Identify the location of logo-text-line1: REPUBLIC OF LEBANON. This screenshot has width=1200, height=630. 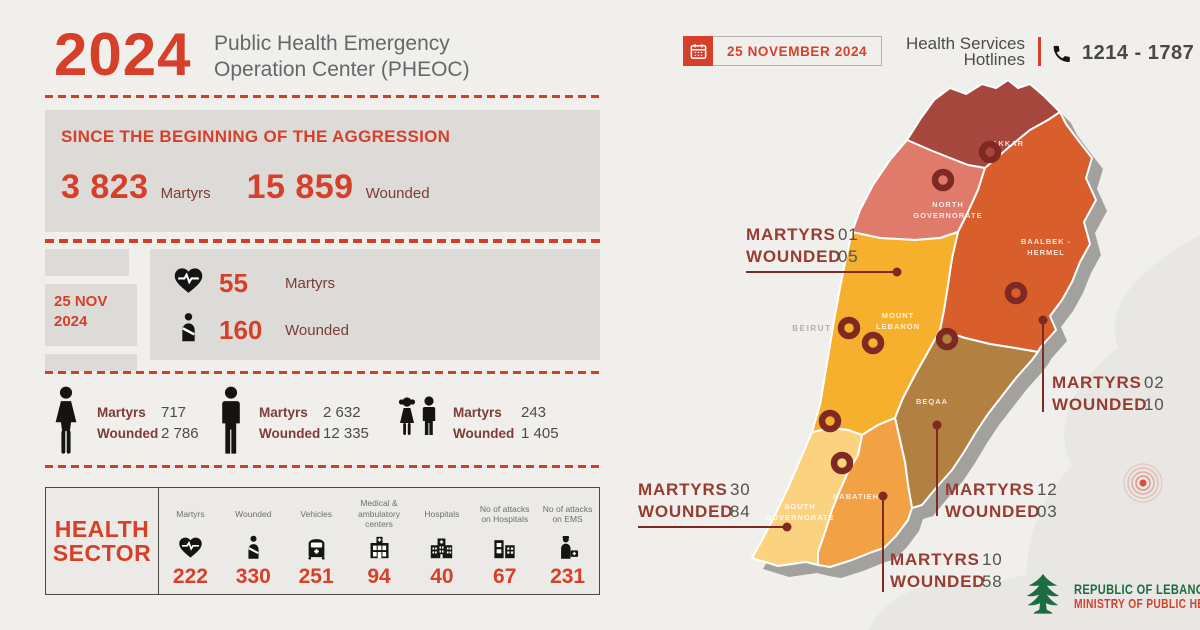
(1137, 589).